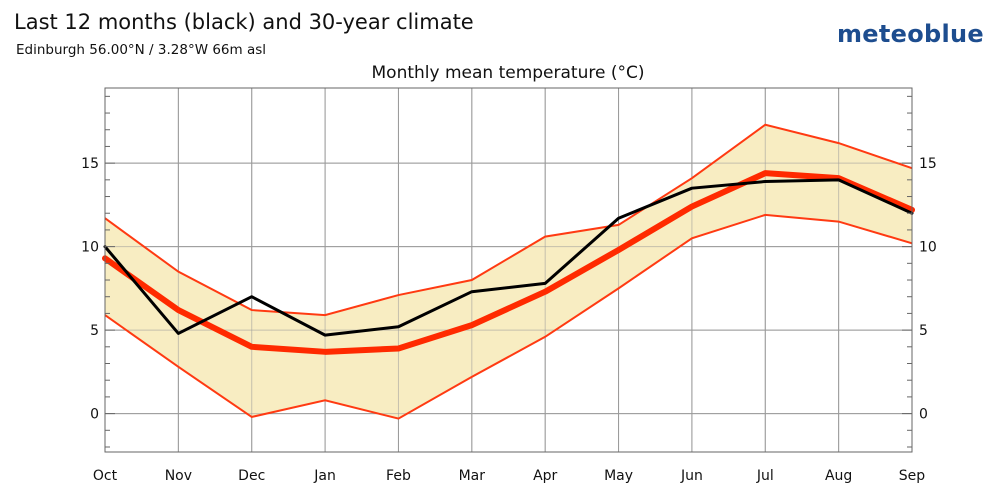 The width and height of the screenshot is (1000, 503). I want to click on x-tick-label: Jul, so click(765, 476).